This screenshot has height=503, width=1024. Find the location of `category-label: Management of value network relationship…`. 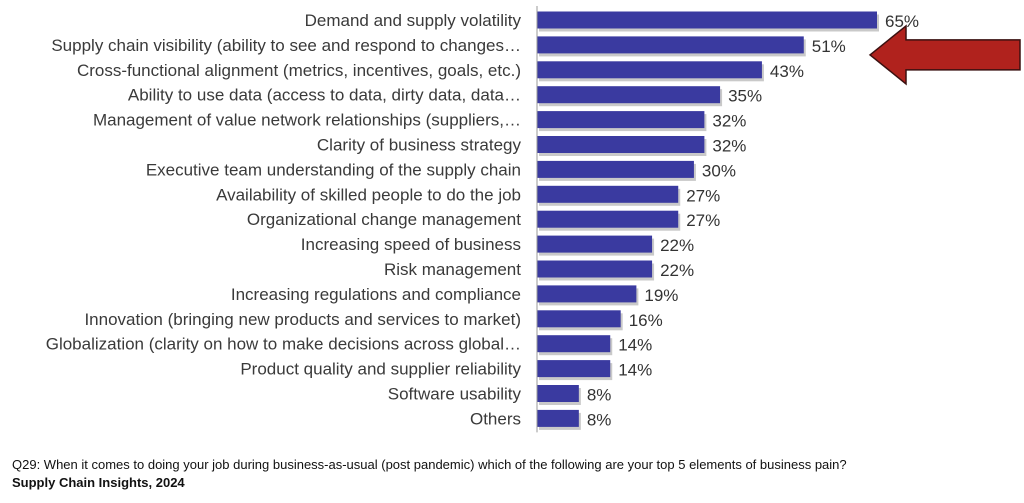

category-label: Management of value network relationship… is located at coordinates (307, 120).